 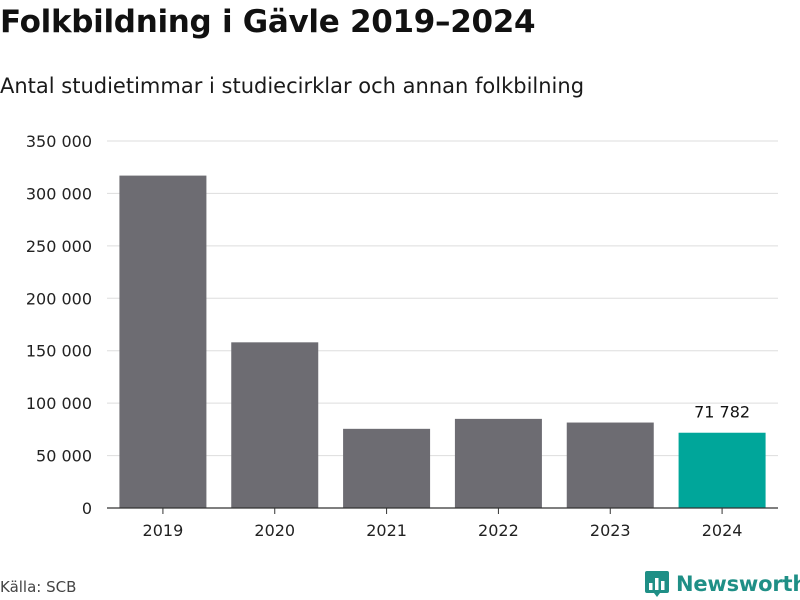 What do you see at coordinates (59, 141) in the screenshot?
I see `y-tick-label: 350 000` at bounding box center [59, 141].